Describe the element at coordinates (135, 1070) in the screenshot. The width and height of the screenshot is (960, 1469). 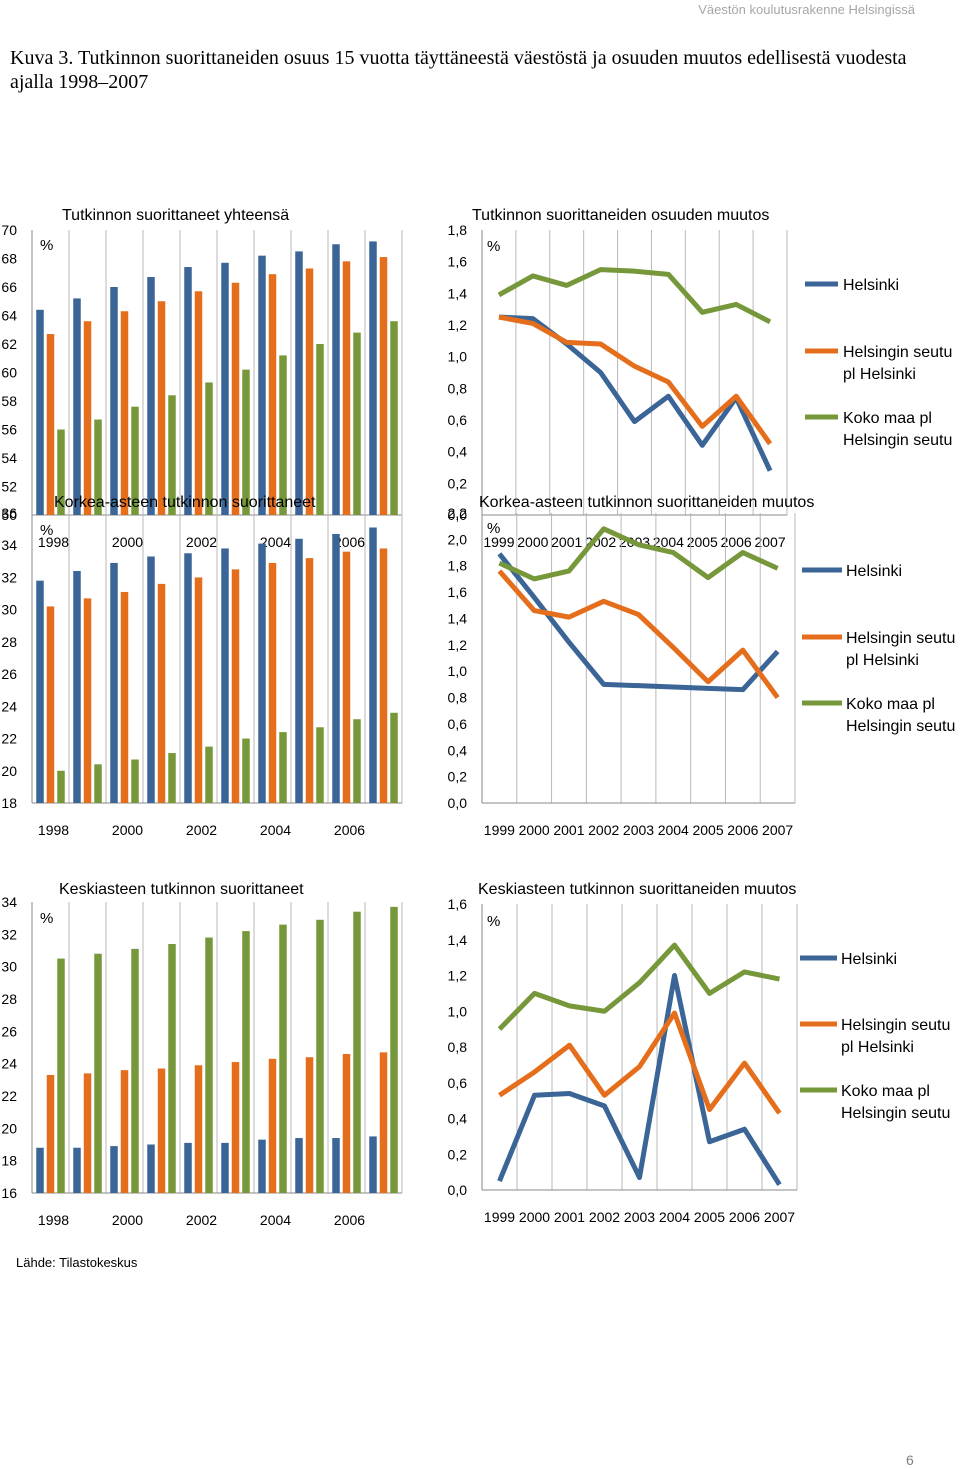
I see `bar-koko-maa-pl-helsingin-seutu-2000` at that location.